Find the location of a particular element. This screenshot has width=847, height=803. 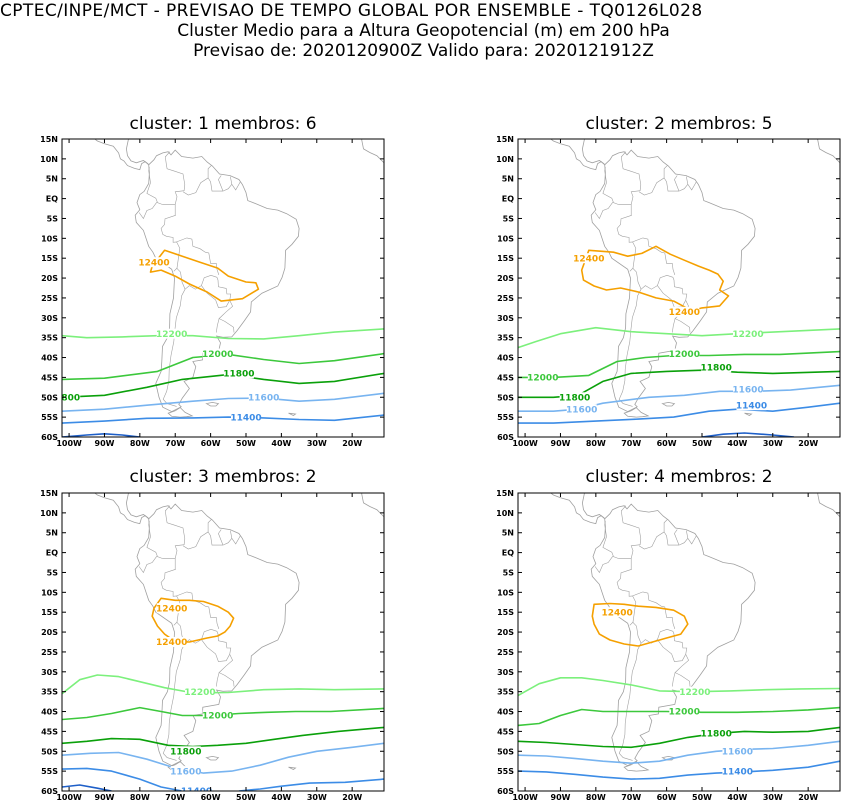

lat-tick-label: 15S is located at coordinates (49, 258).